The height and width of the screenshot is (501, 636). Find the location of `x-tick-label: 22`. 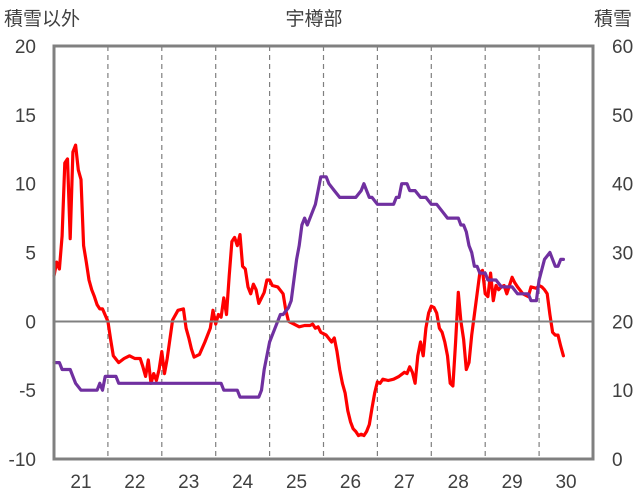

x-tick-label: 22 is located at coordinates (134, 482).